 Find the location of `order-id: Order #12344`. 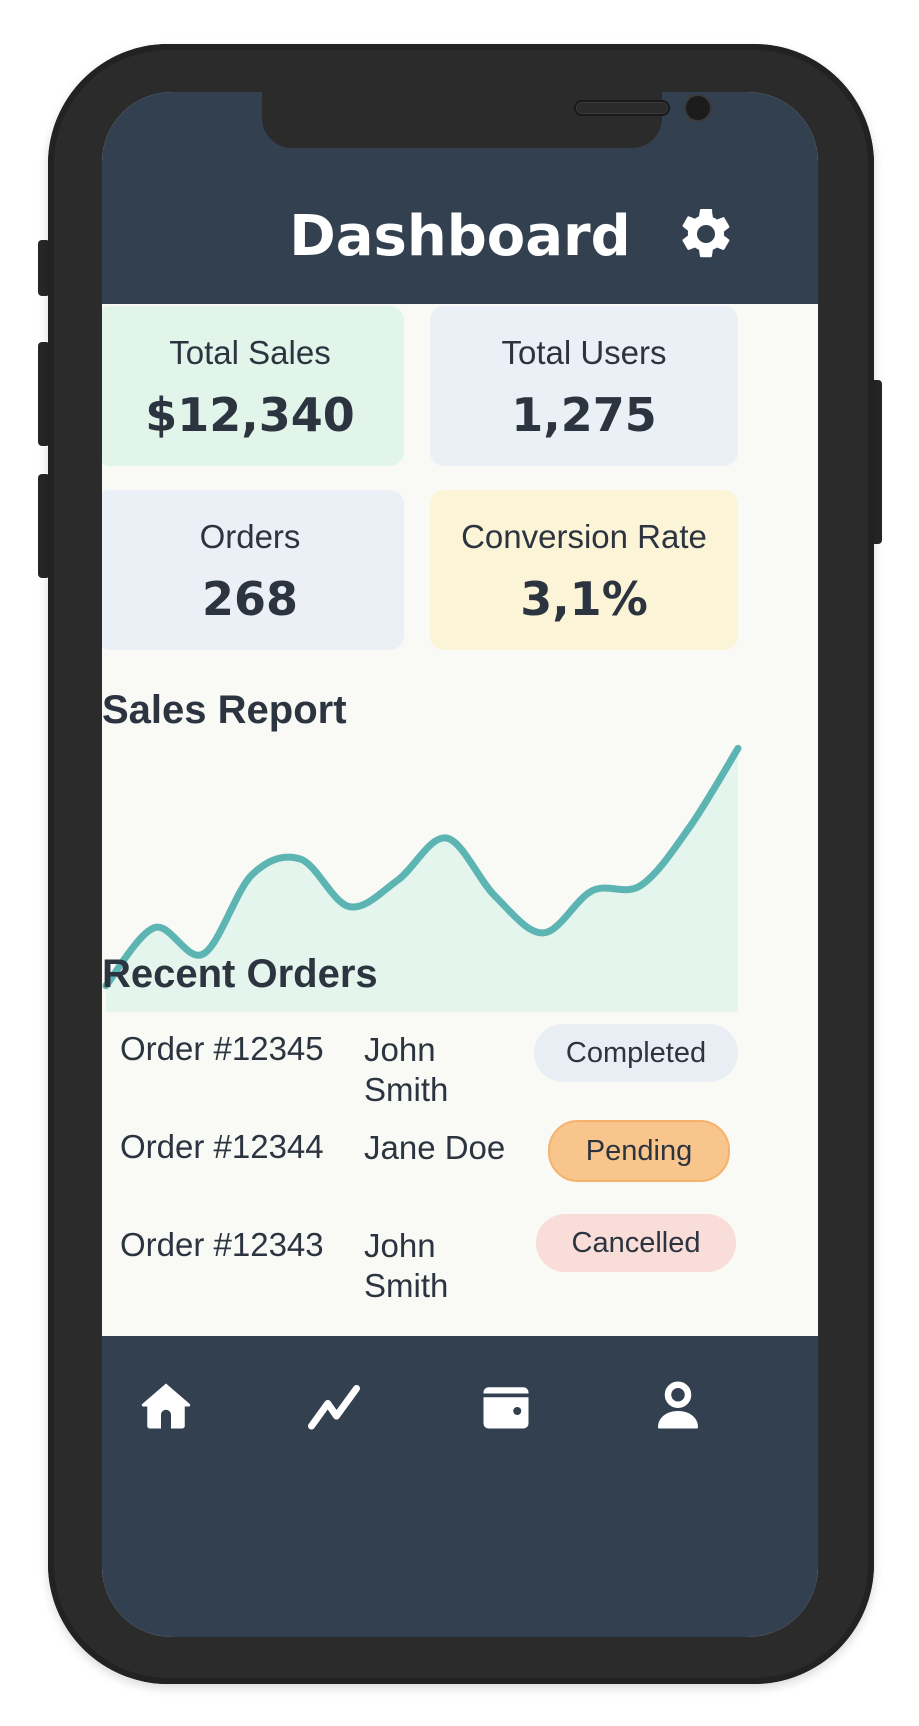

order-id: Order #12344 is located at coordinates (222, 1146).